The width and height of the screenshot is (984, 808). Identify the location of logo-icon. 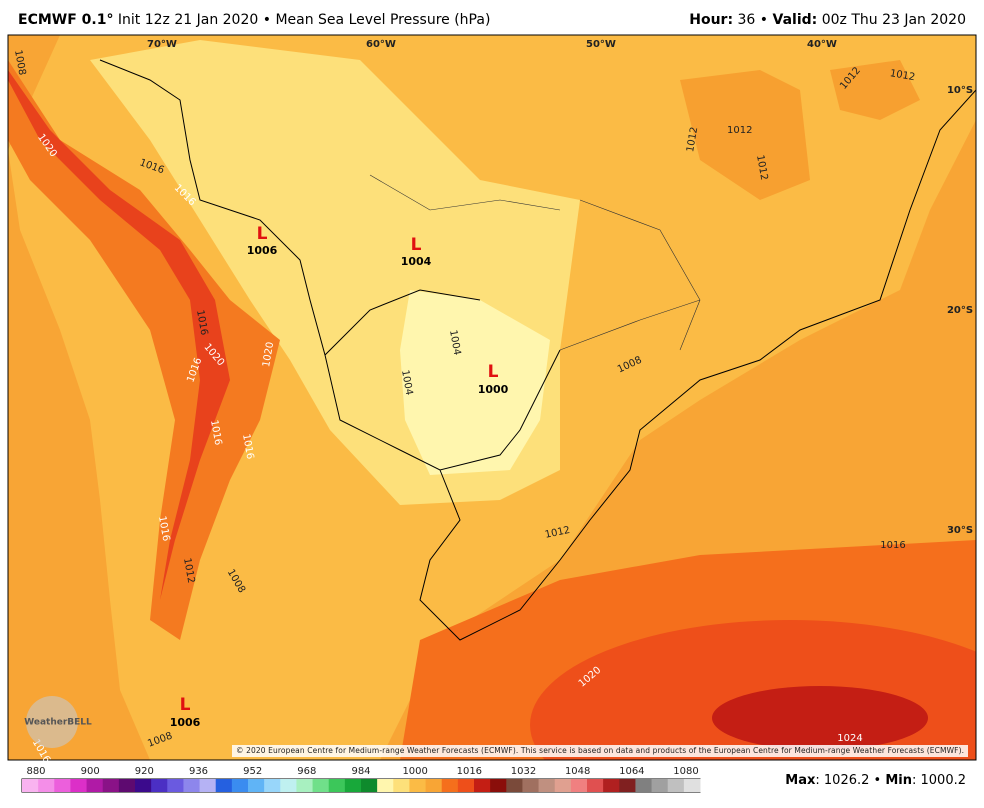
(52, 722).